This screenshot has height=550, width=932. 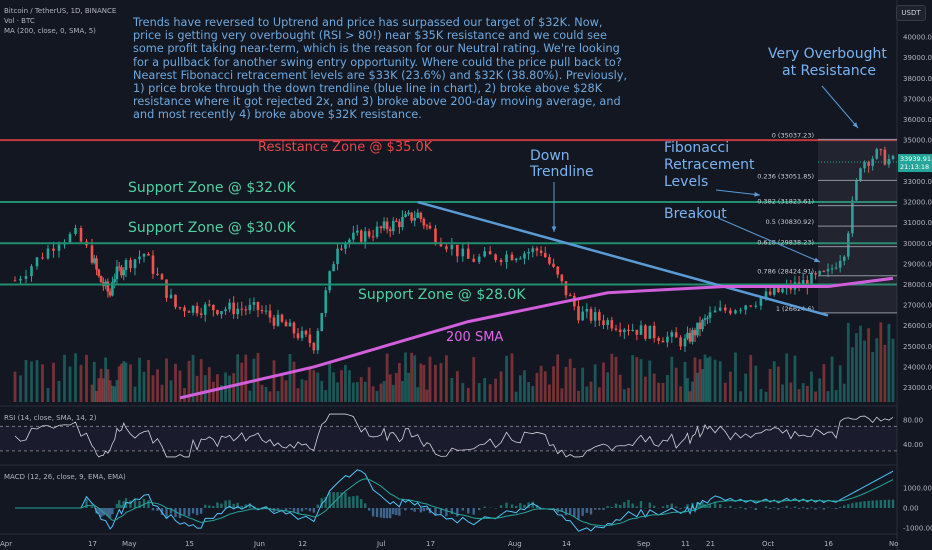 I want to click on volume-legend: Vol · BTC, so click(x=19, y=21).